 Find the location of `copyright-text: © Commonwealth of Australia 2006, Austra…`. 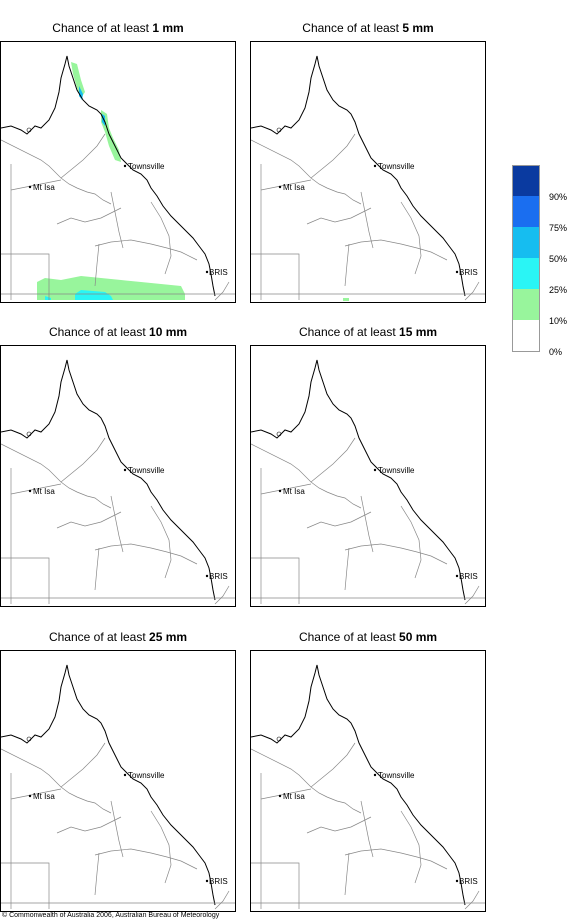

copyright-text: © Commonwealth of Australia 2006, Austra… is located at coordinates (111, 915).